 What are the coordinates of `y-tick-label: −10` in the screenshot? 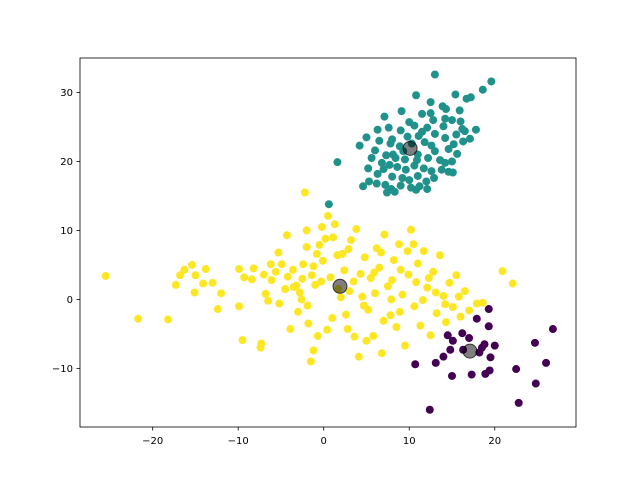 It's located at (62, 369).